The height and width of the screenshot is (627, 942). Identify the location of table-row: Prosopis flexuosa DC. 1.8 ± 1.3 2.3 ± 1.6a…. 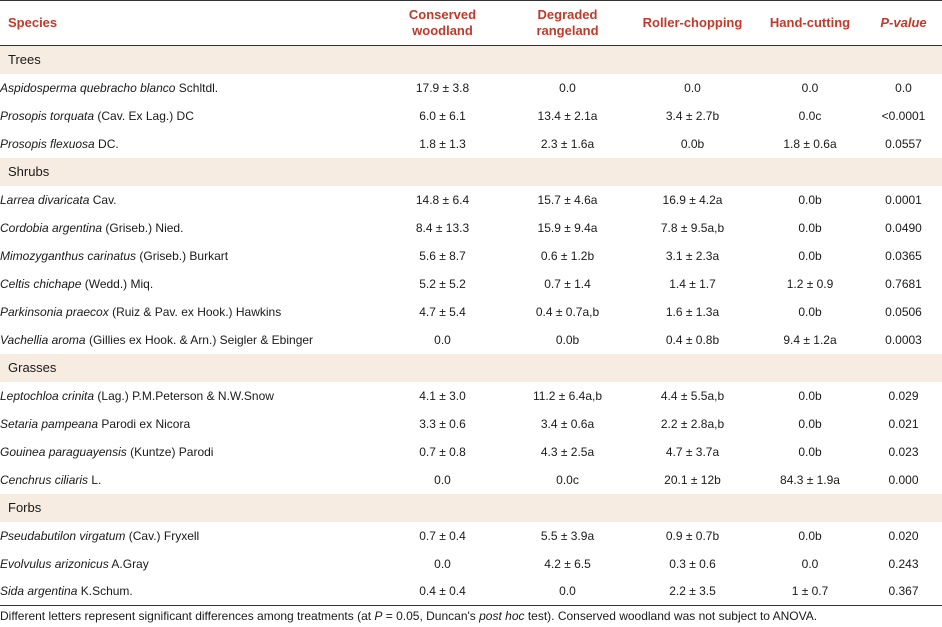
(471, 144).